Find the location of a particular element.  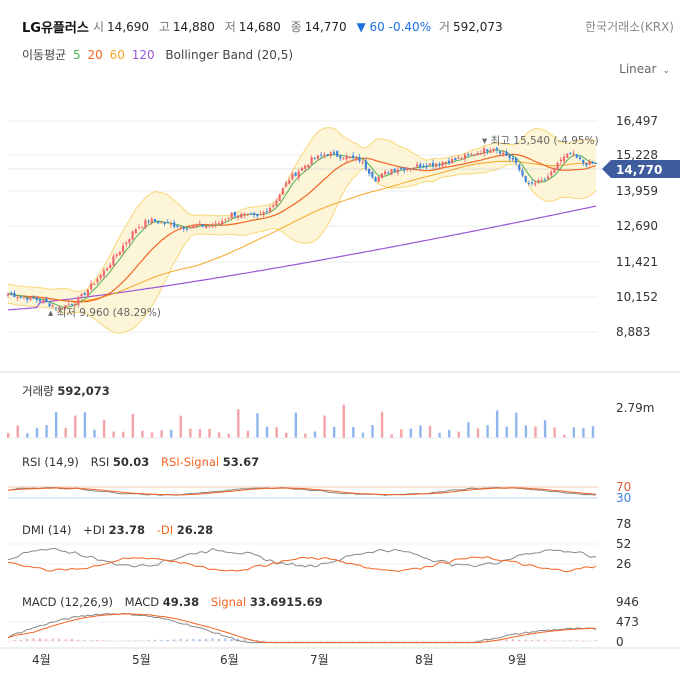

dmi-y-tick: 78 is located at coordinates (623, 524).